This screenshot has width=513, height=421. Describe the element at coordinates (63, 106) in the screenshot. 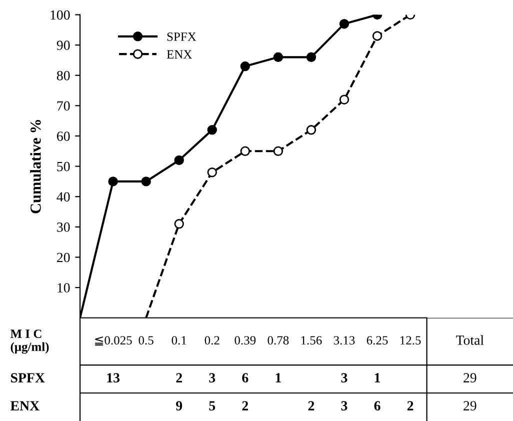

I see `y-tick-label: 70` at that location.